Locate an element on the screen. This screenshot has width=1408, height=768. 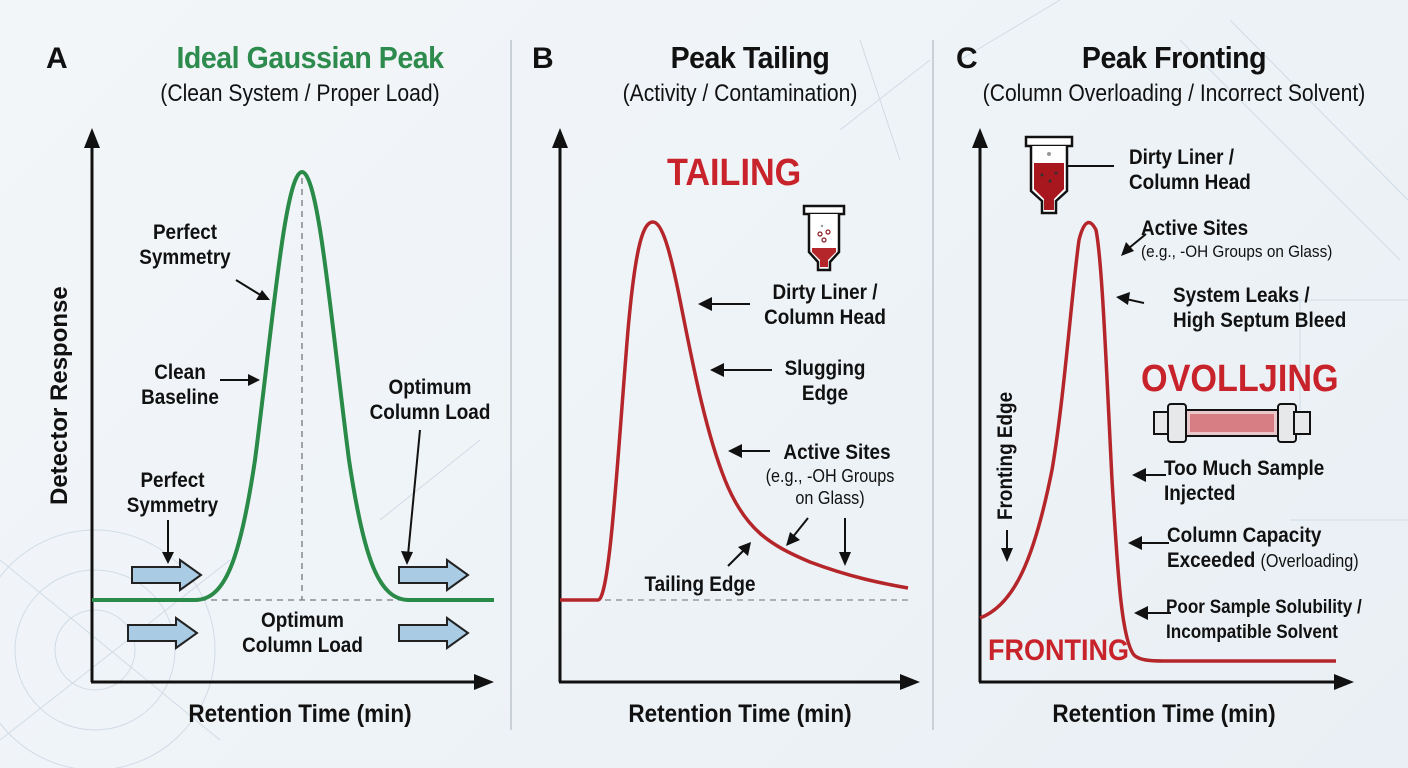
annotation-perfect-symmetry-top: Perfect Symmetry is located at coordinates (185, 245).